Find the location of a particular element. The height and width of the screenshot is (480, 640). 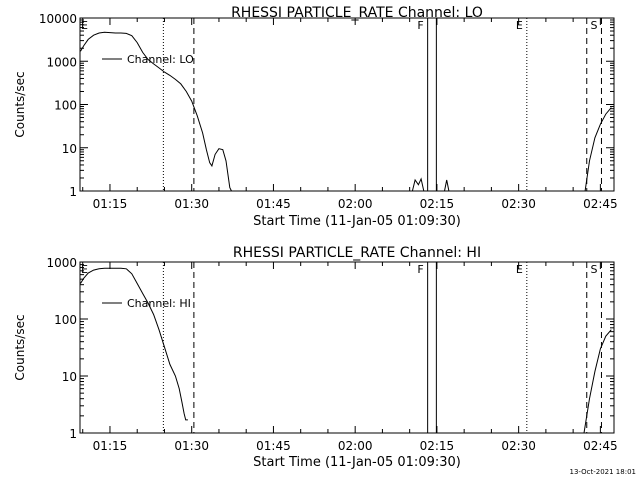

chart-title: RHESSI PARTICLE_RATE Channel: HI is located at coordinates (357, 253).